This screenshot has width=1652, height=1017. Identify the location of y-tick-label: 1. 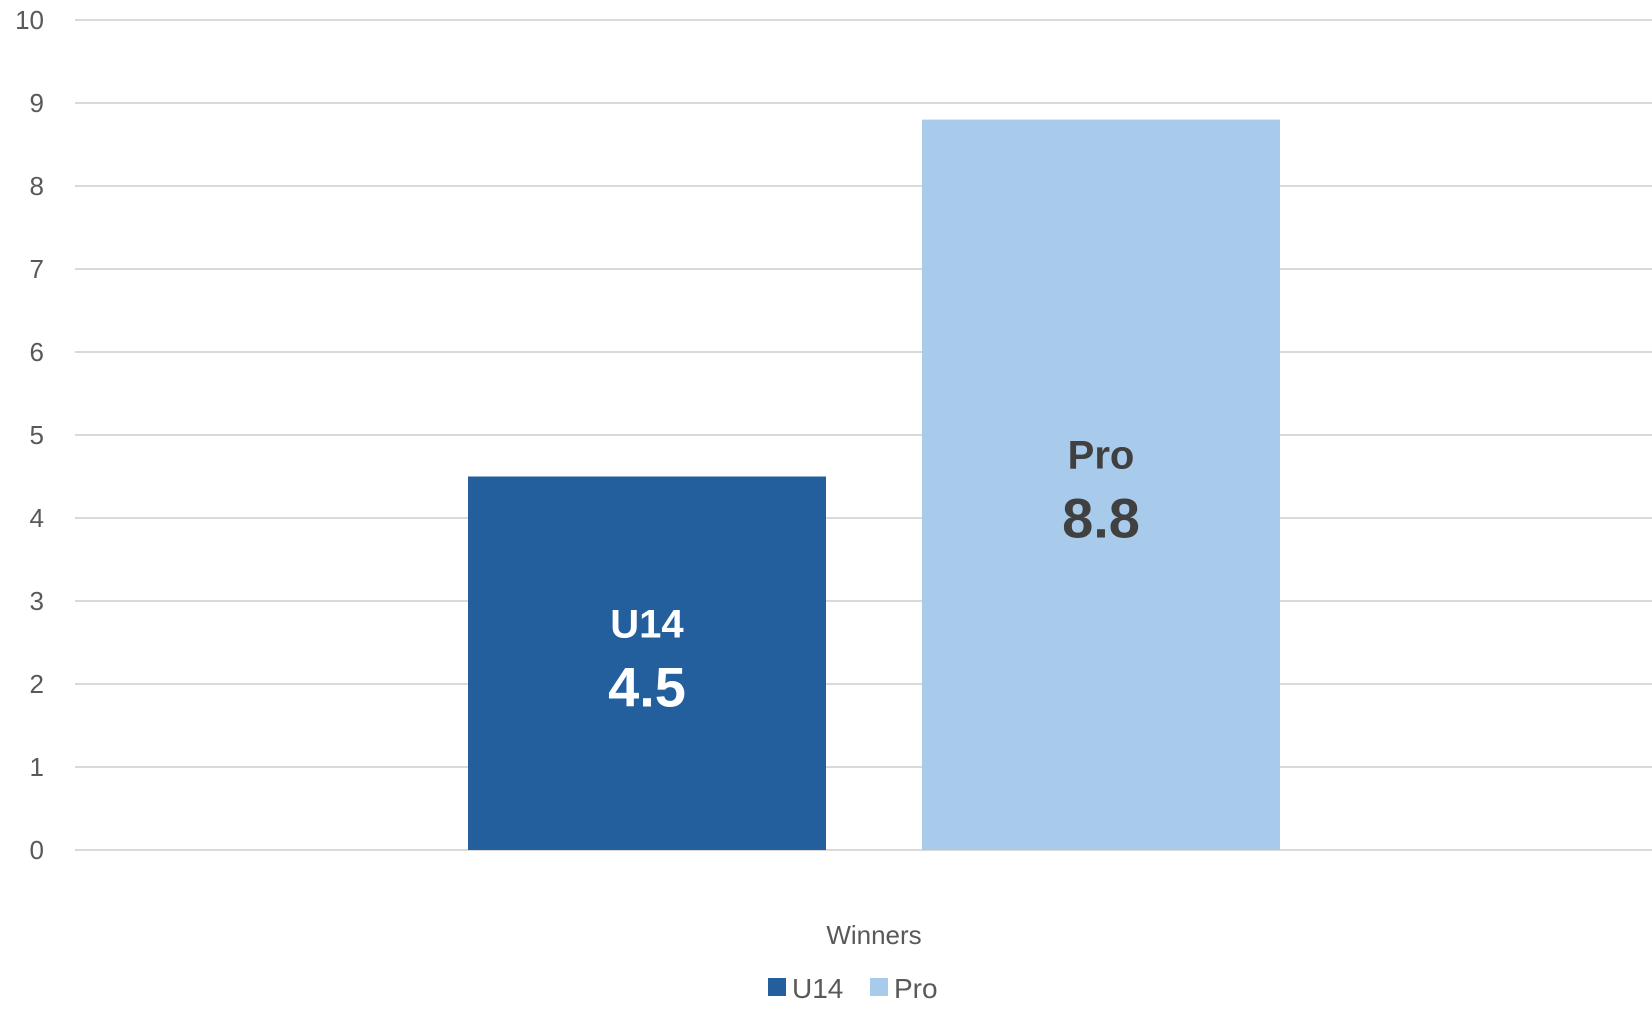
(37, 767).